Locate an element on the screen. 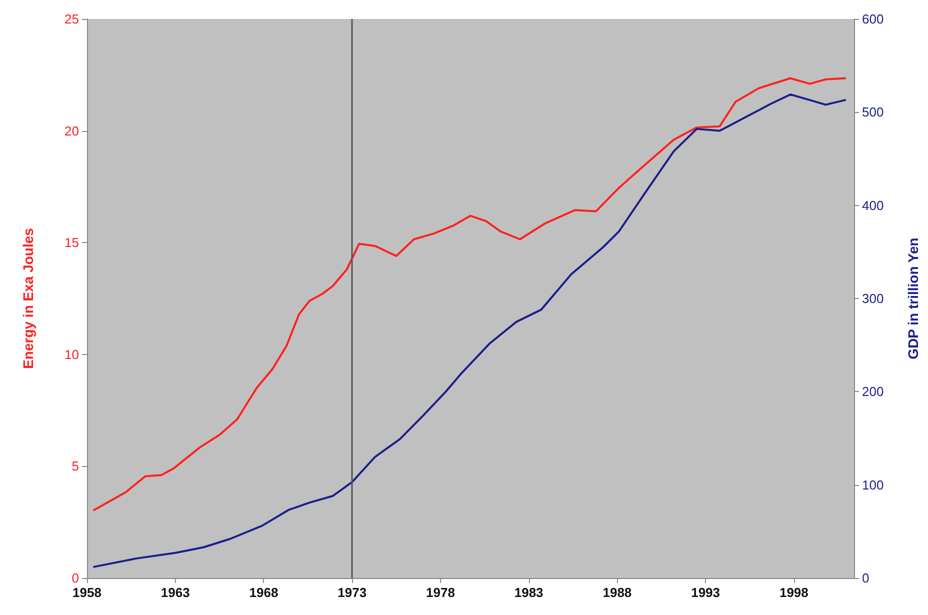  y2-tick-label: 200 is located at coordinates (873, 392).